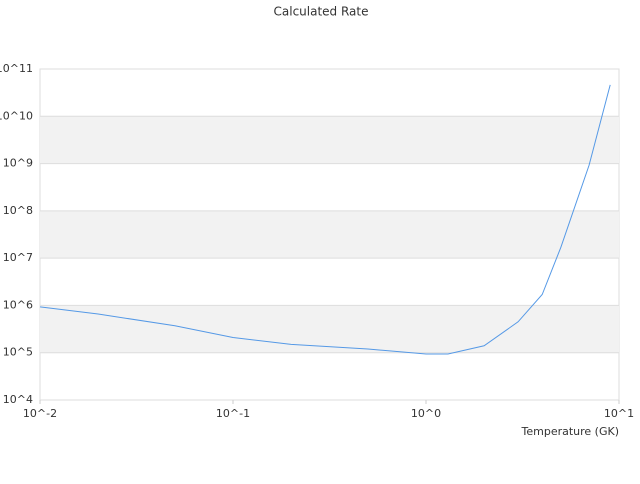 The width and height of the screenshot is (640, 484). What do you see at coordinates (321, 12) in the screenshot?
I see `chart-title: Calculated Rate` at bounding box center [321, 12].